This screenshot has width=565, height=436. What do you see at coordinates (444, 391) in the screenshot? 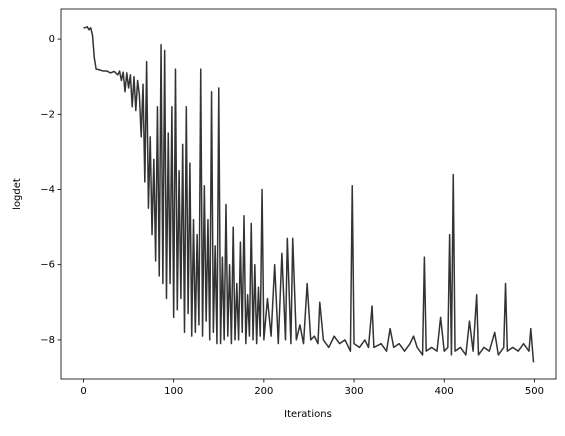
I see `x-tick-label: 400` at bounding box center [444, 391].